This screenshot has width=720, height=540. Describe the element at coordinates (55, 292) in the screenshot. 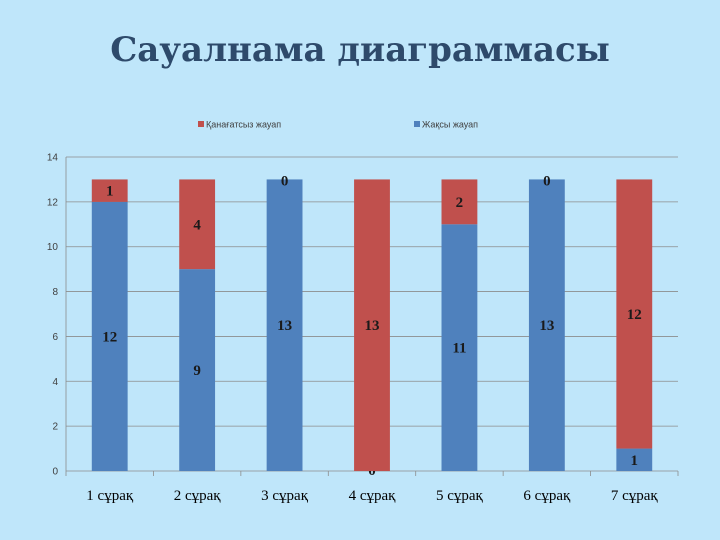

I see `y-tick-label: 8` at that location.